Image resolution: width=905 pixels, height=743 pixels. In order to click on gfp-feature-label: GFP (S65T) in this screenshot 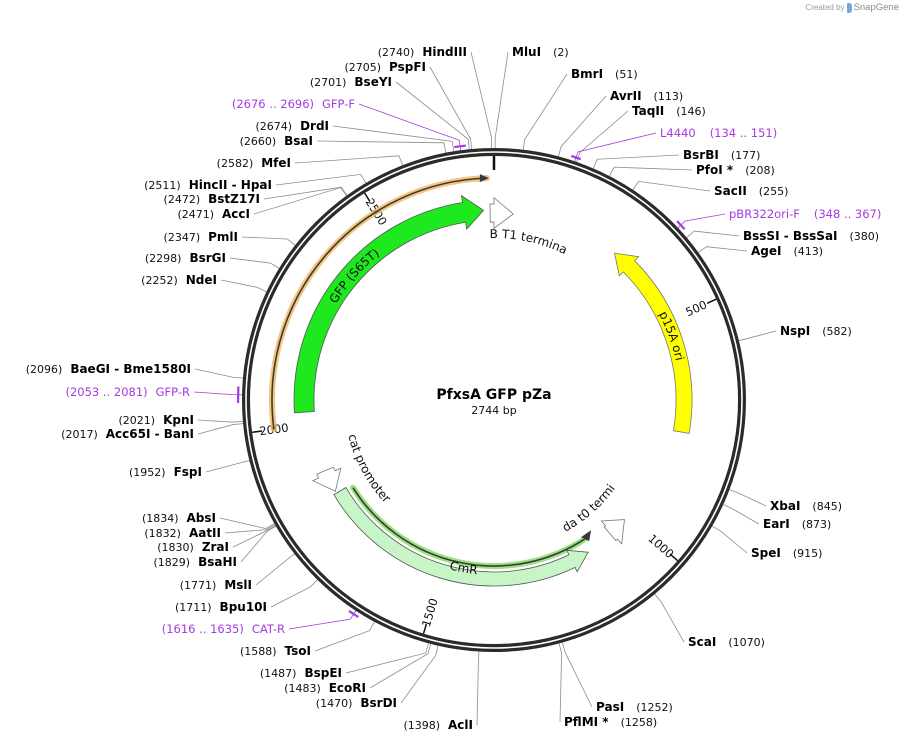, I will do `click(353, 276)`.